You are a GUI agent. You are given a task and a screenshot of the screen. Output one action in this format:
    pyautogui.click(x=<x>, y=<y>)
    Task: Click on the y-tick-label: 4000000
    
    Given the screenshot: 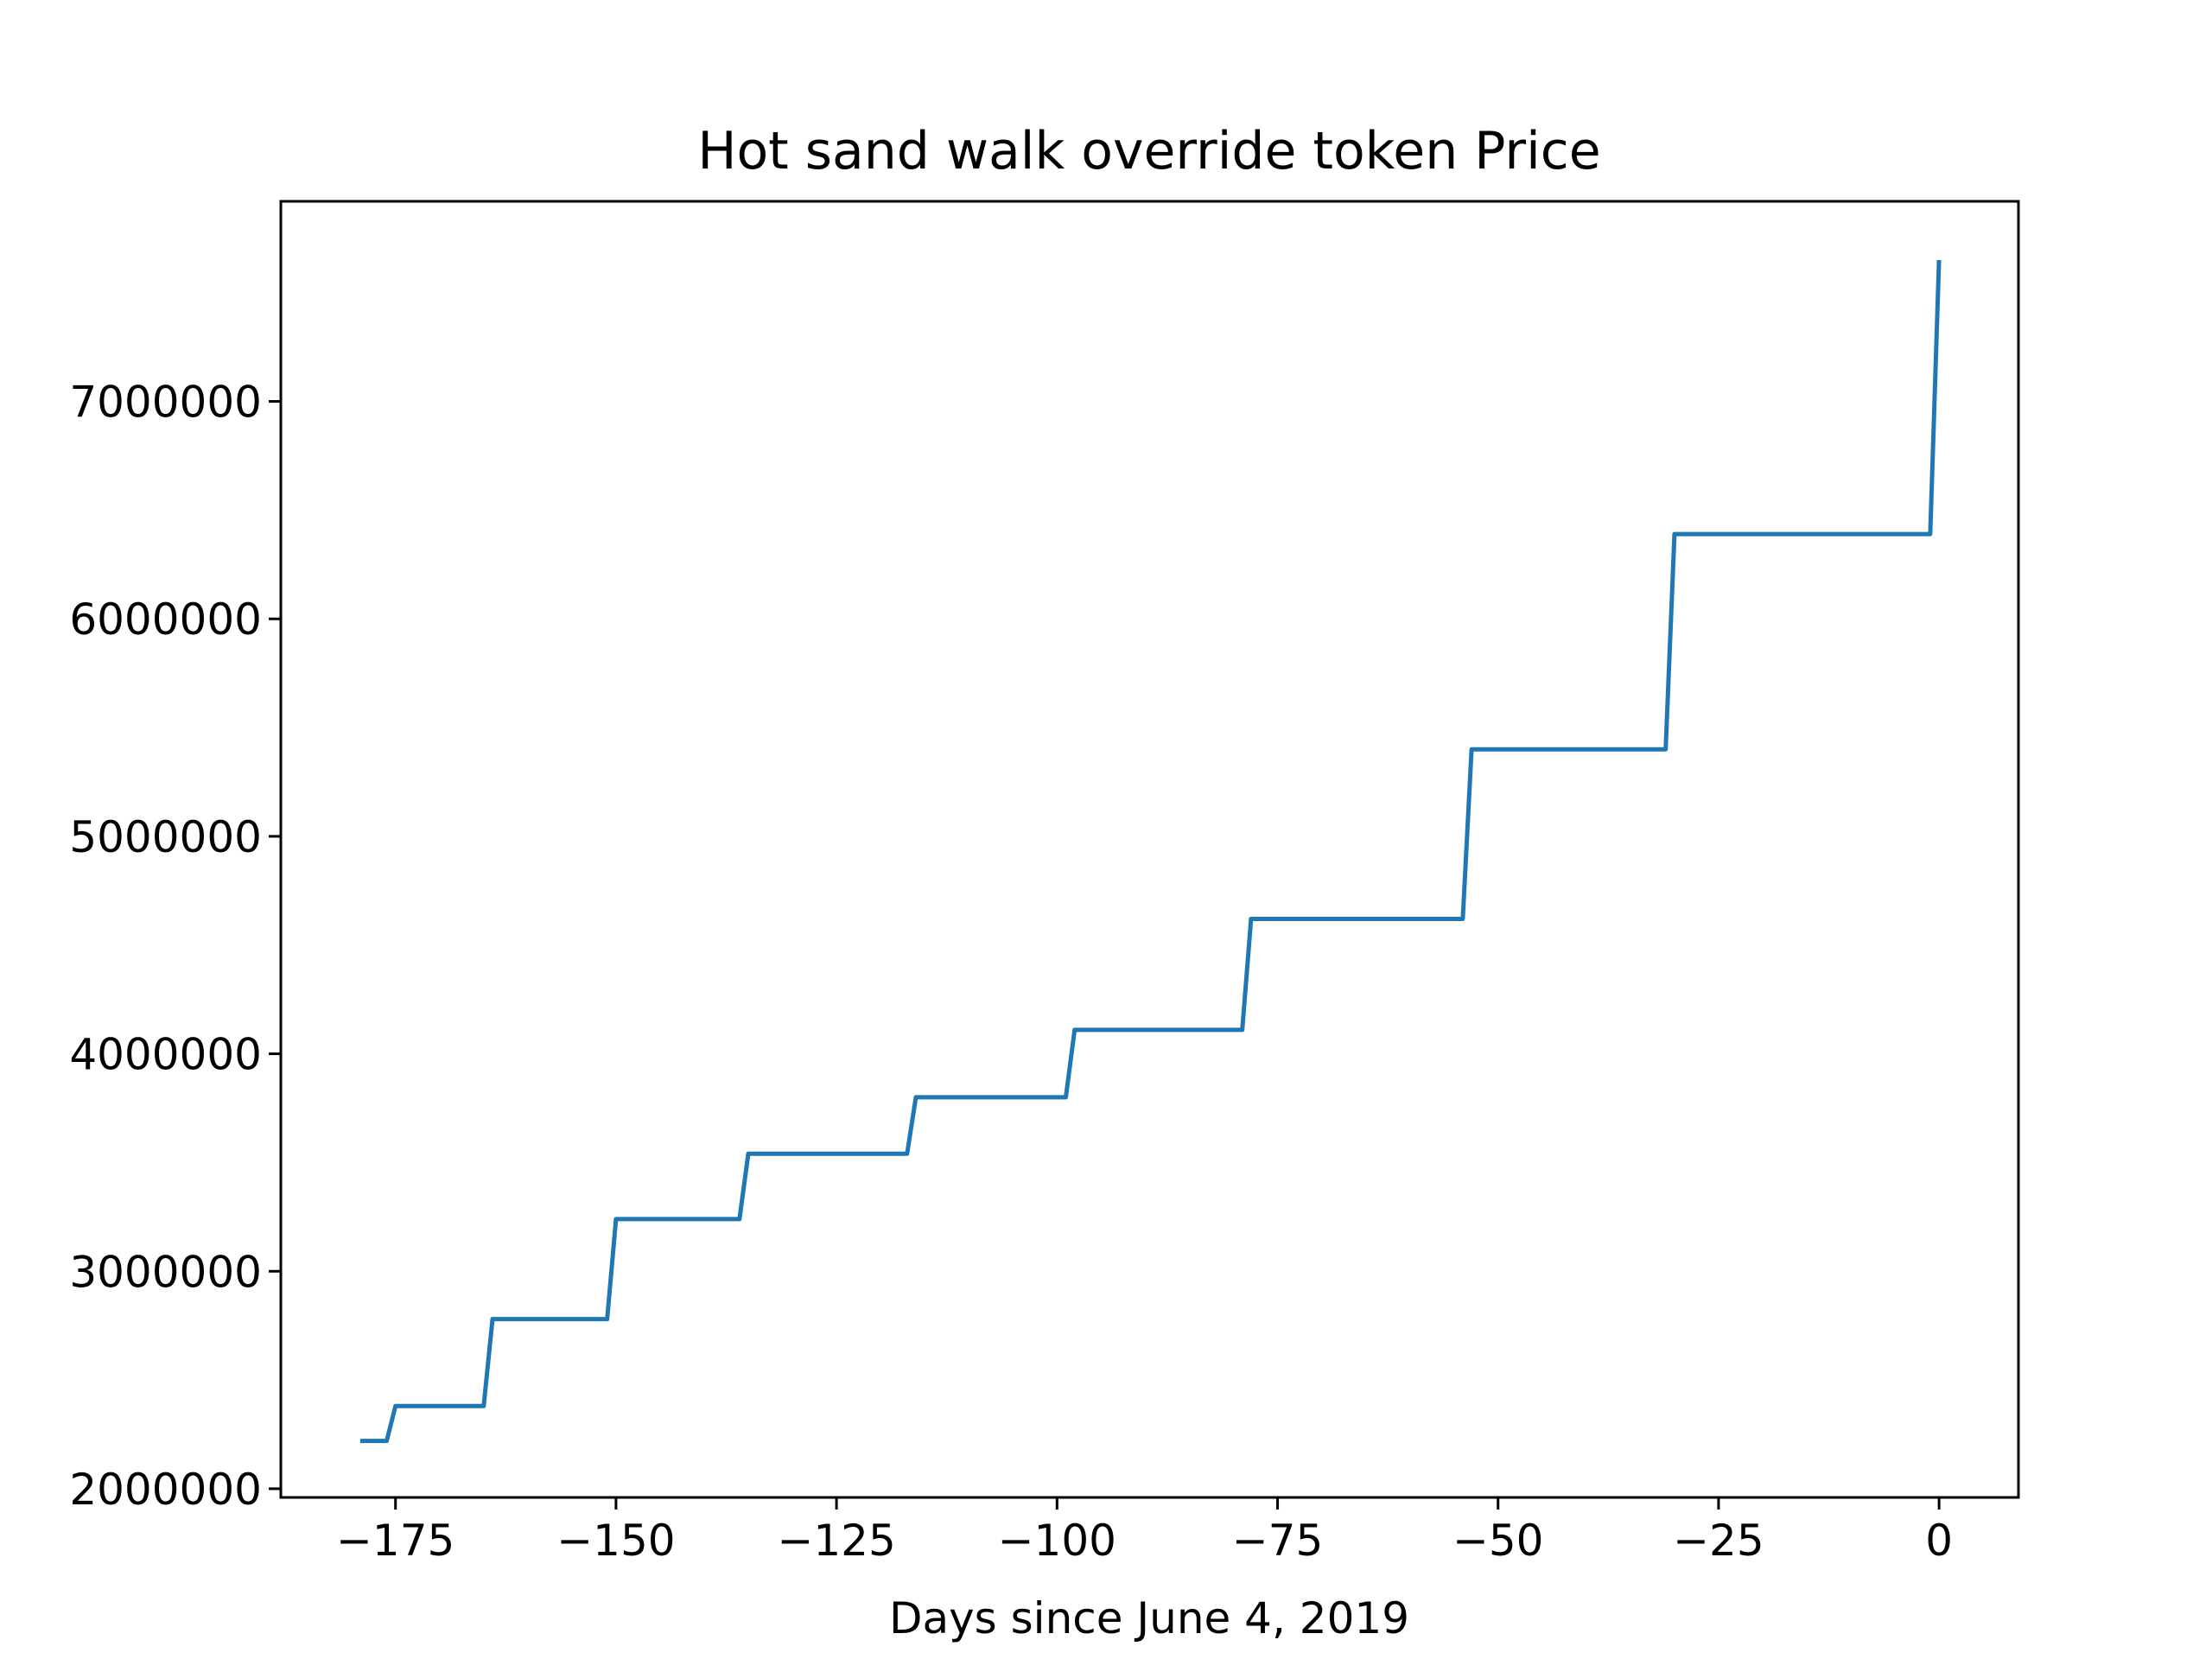 What is the action you would take?
    pyautogui.click(x=165, y=1055)
    